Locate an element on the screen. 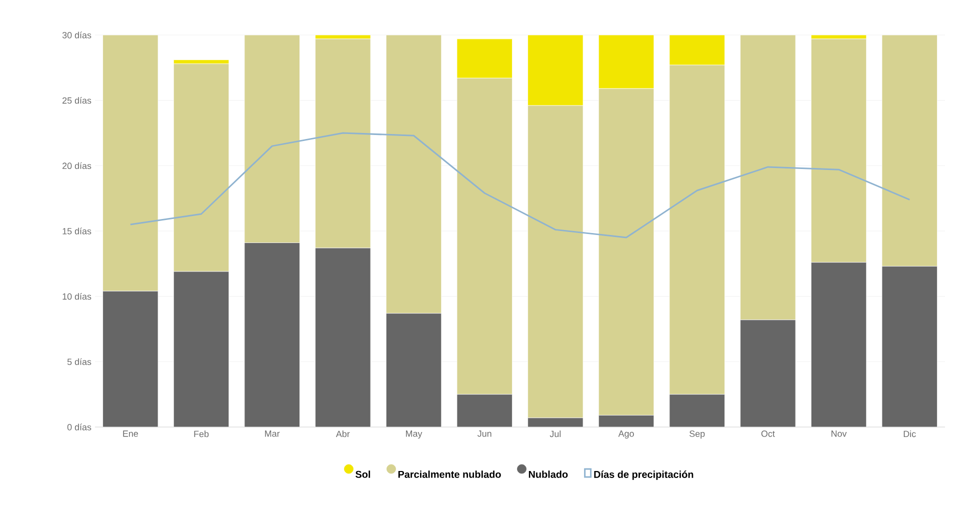 This screenshot has height=510, width=955. x-tick-label: Sep is located at coordinates (697, 434).